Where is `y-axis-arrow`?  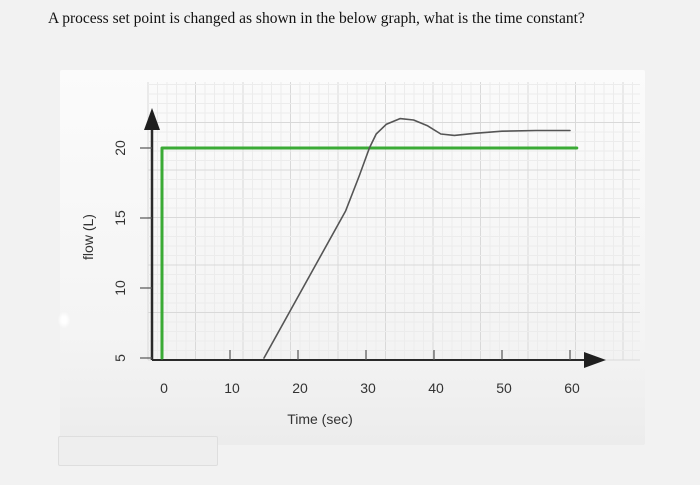
y-axis-arrow is located at coordinates (152, 119).